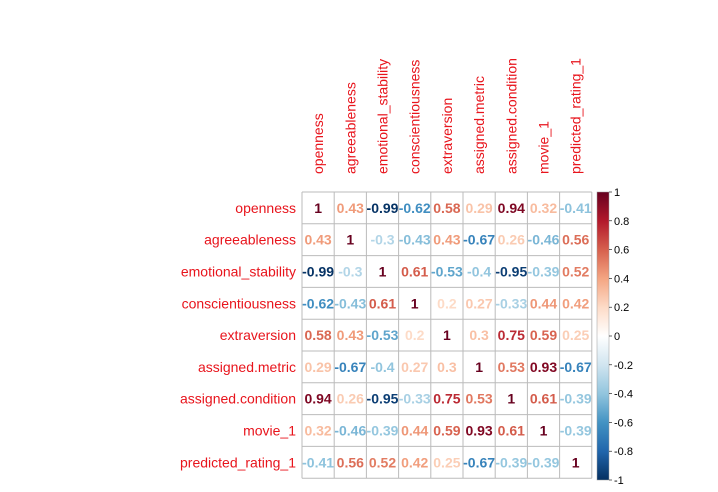  Describe the element at coordinates (543, 303) in the screenshot. I see `cell-value-r3-c7: 0.44` at that location.